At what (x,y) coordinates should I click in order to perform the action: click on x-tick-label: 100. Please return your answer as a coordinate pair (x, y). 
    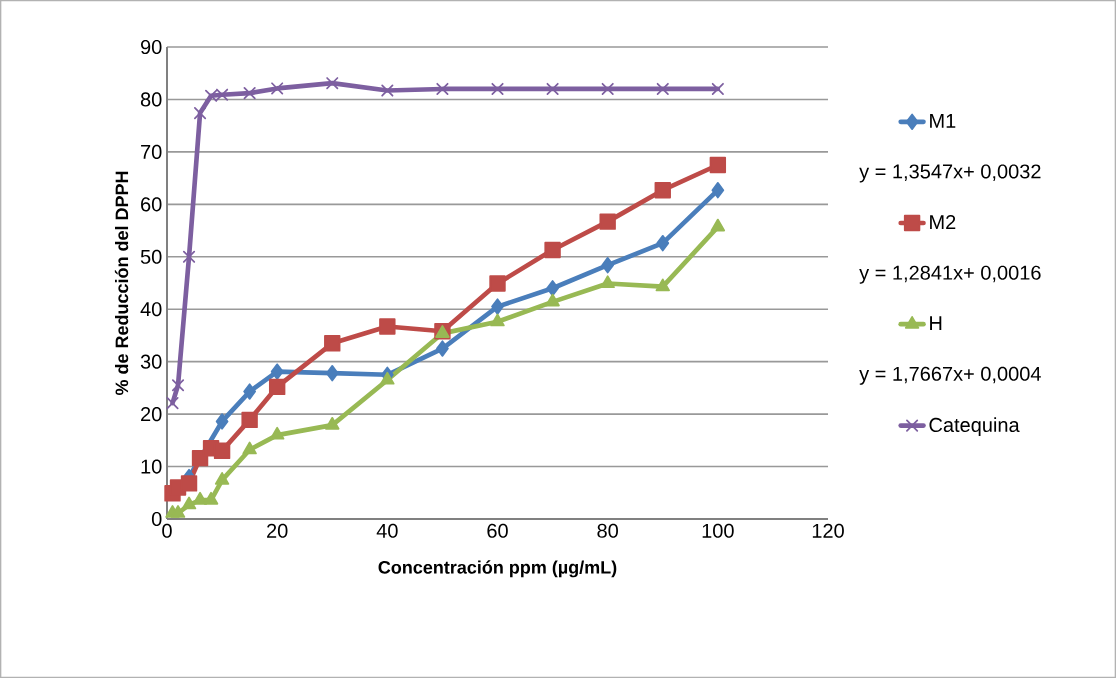
    Looking at the image, I should click on (718, 530).